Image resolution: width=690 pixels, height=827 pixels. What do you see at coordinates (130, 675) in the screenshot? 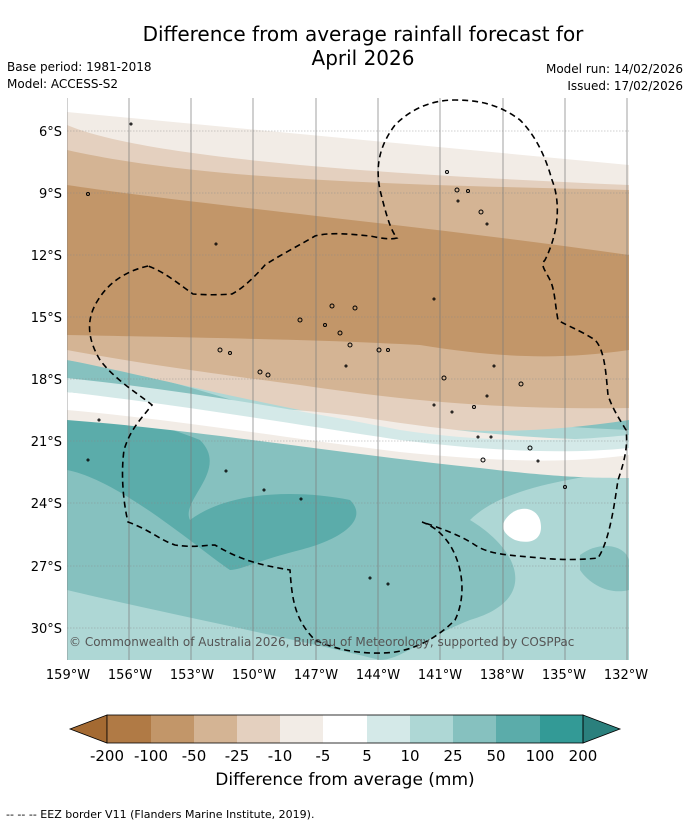
I see `lon-label: 156°W` at bounding box center [130, 675].